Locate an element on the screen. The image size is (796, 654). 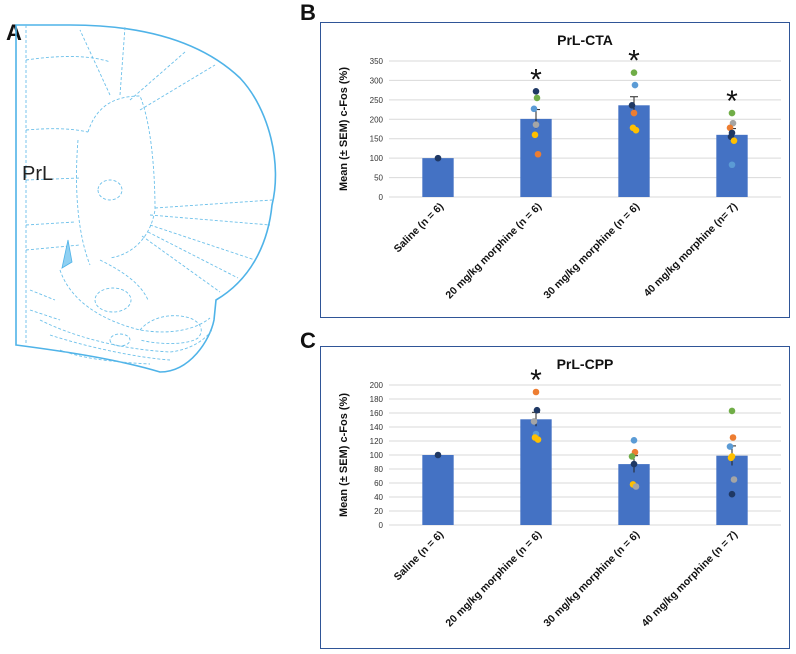
y-tick-label: 160 is located at coordinates (377, 413).